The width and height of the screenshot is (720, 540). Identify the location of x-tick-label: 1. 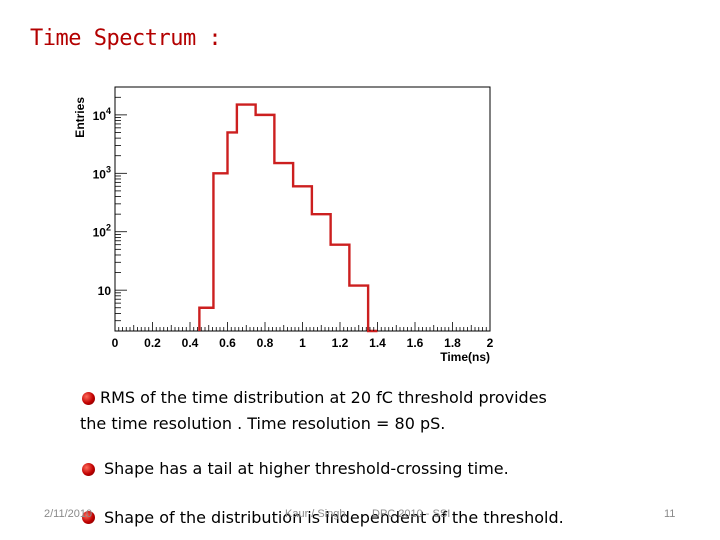
(302, 343).